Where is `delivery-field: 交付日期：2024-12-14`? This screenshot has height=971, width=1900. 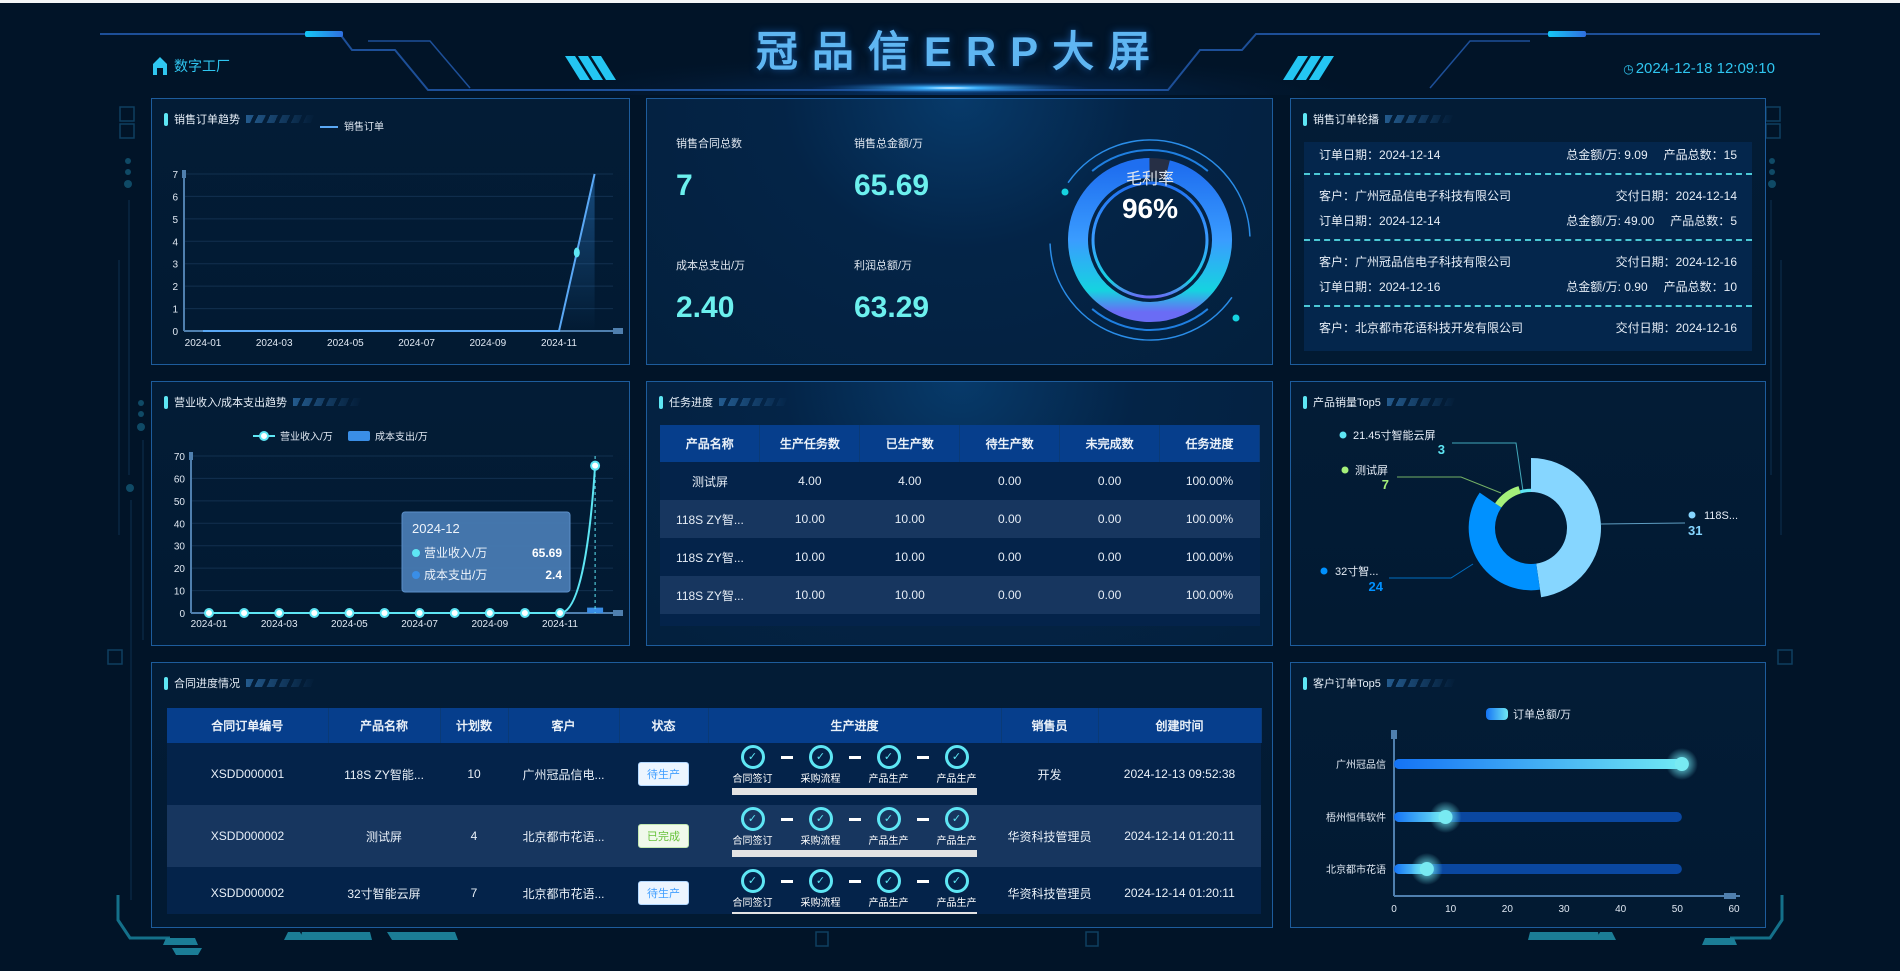 delivery-field: 交付日期：2024-12-14 is located at coordinates (1676, 195).